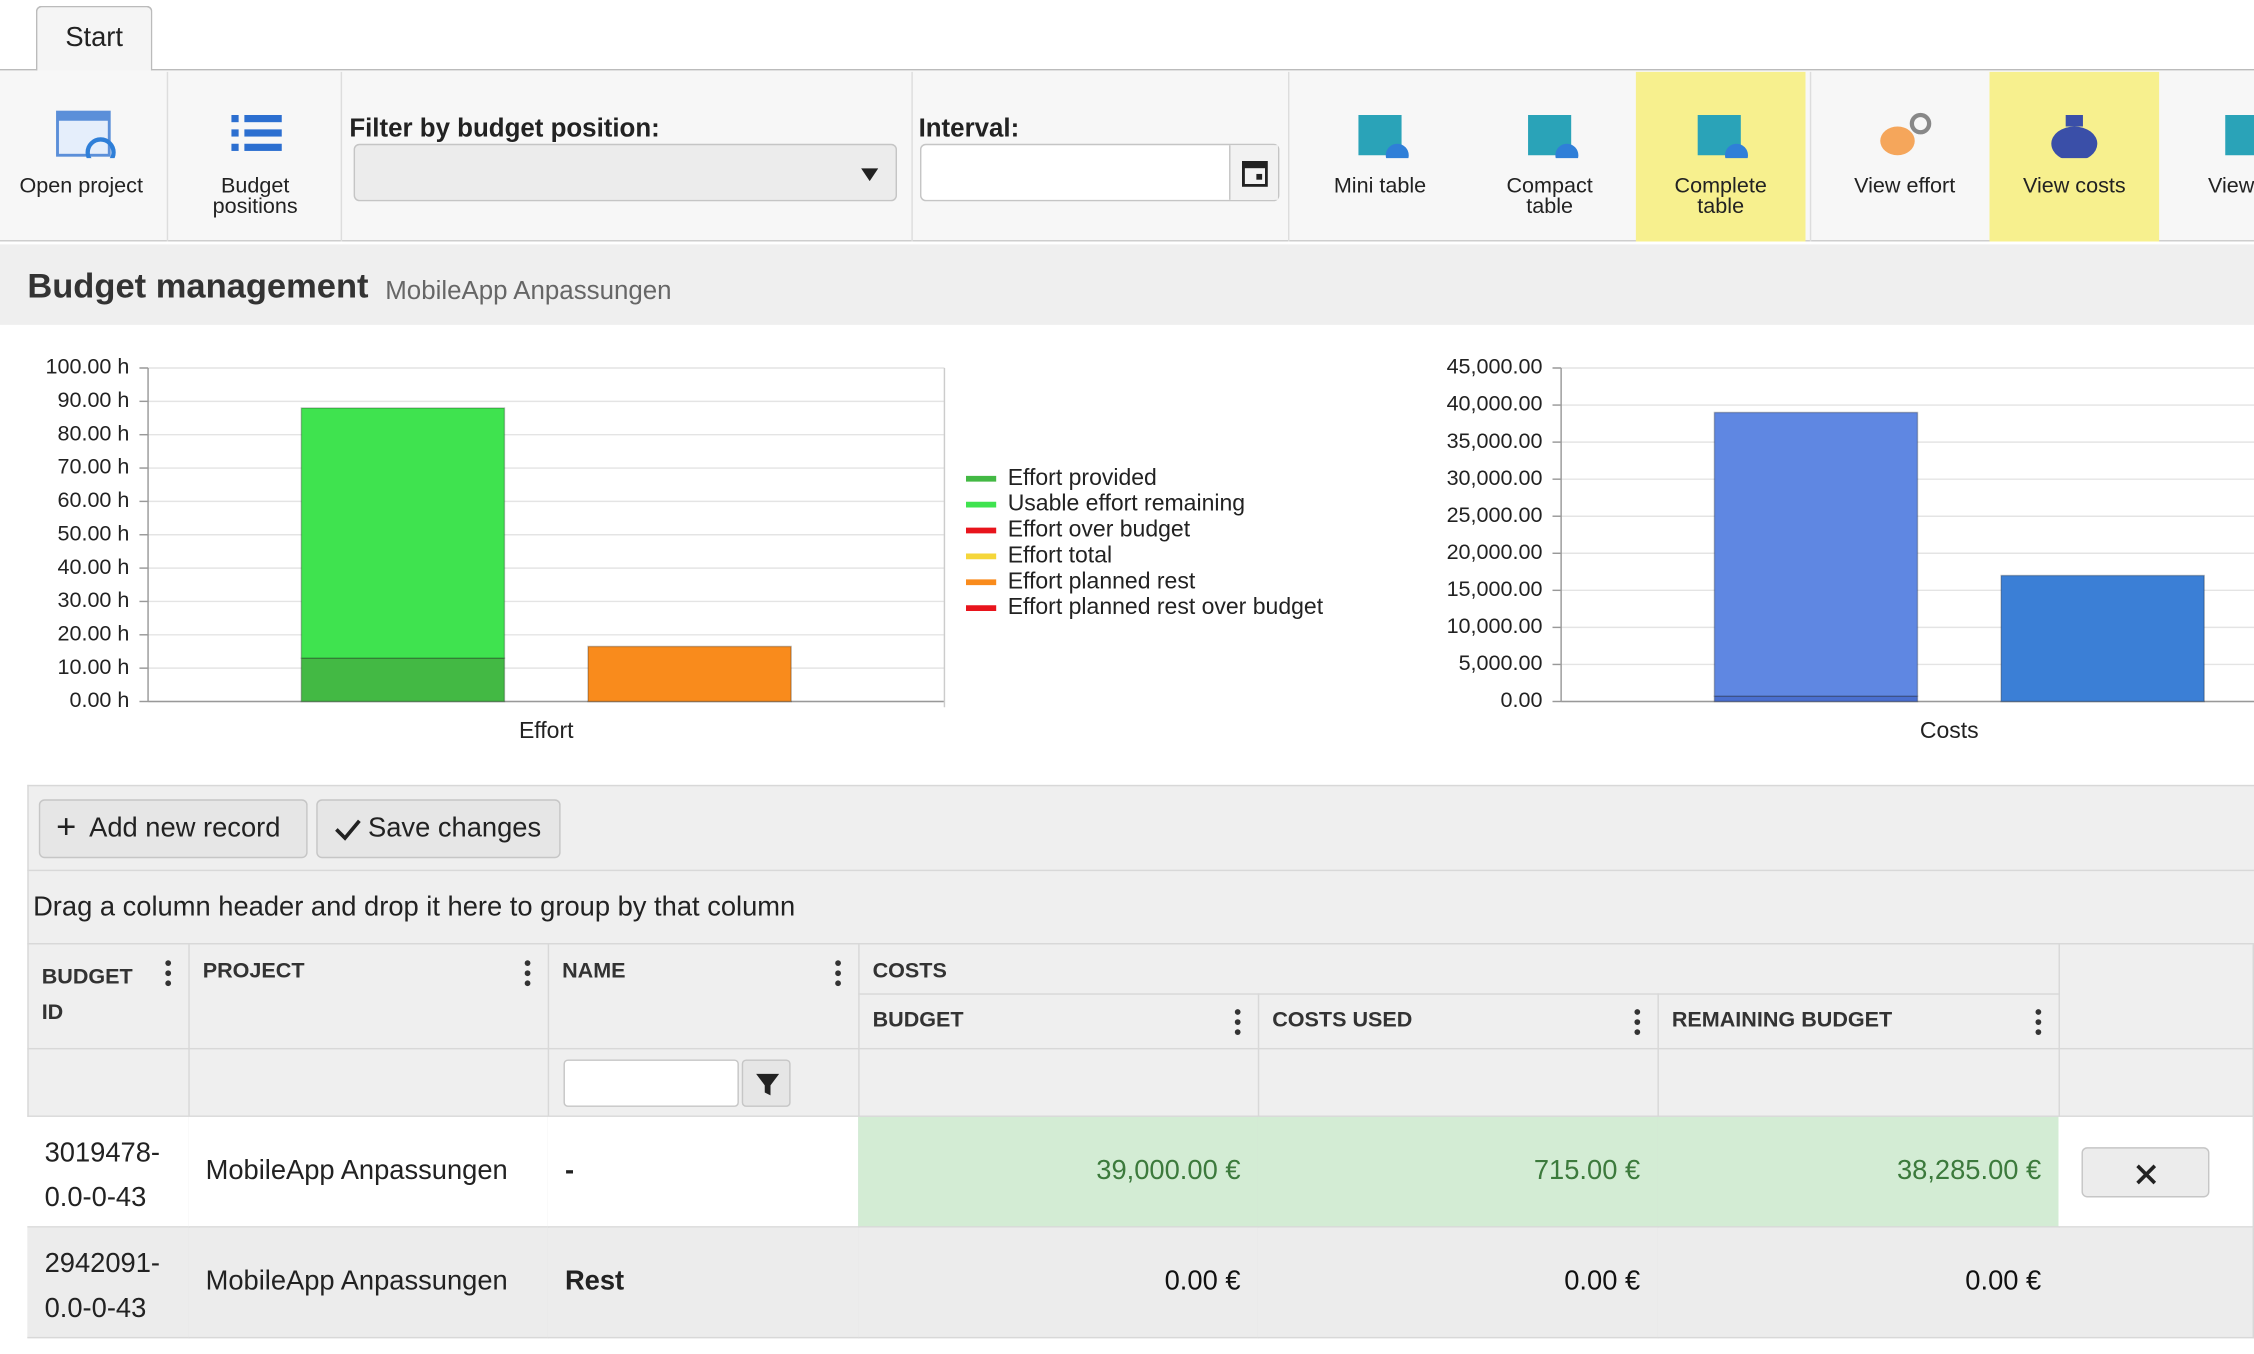 The height and width of the screenshot is (1354, 2254). I want to click on y-tick-label: 80.00 h, so click(93, 432).